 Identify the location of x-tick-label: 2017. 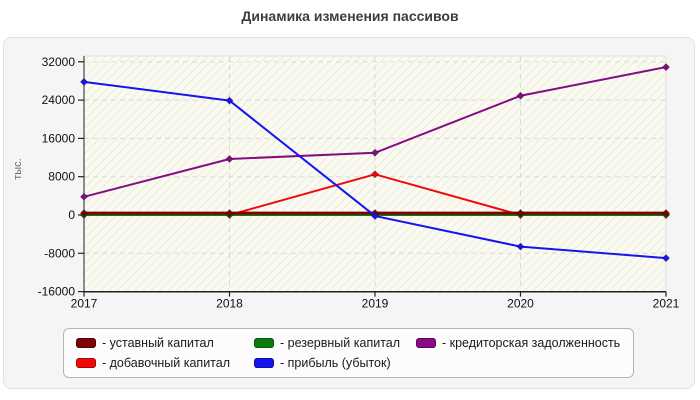
(84, 304).